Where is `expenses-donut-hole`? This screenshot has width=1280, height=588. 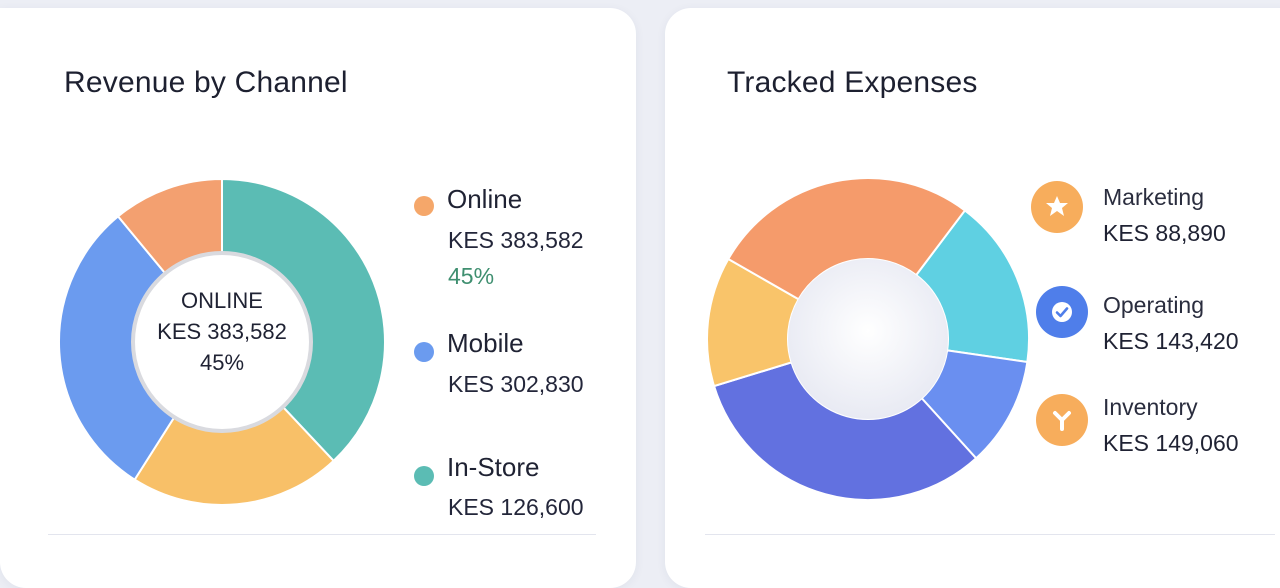 expenses-donut-hole is located at coordinates (868, 339).